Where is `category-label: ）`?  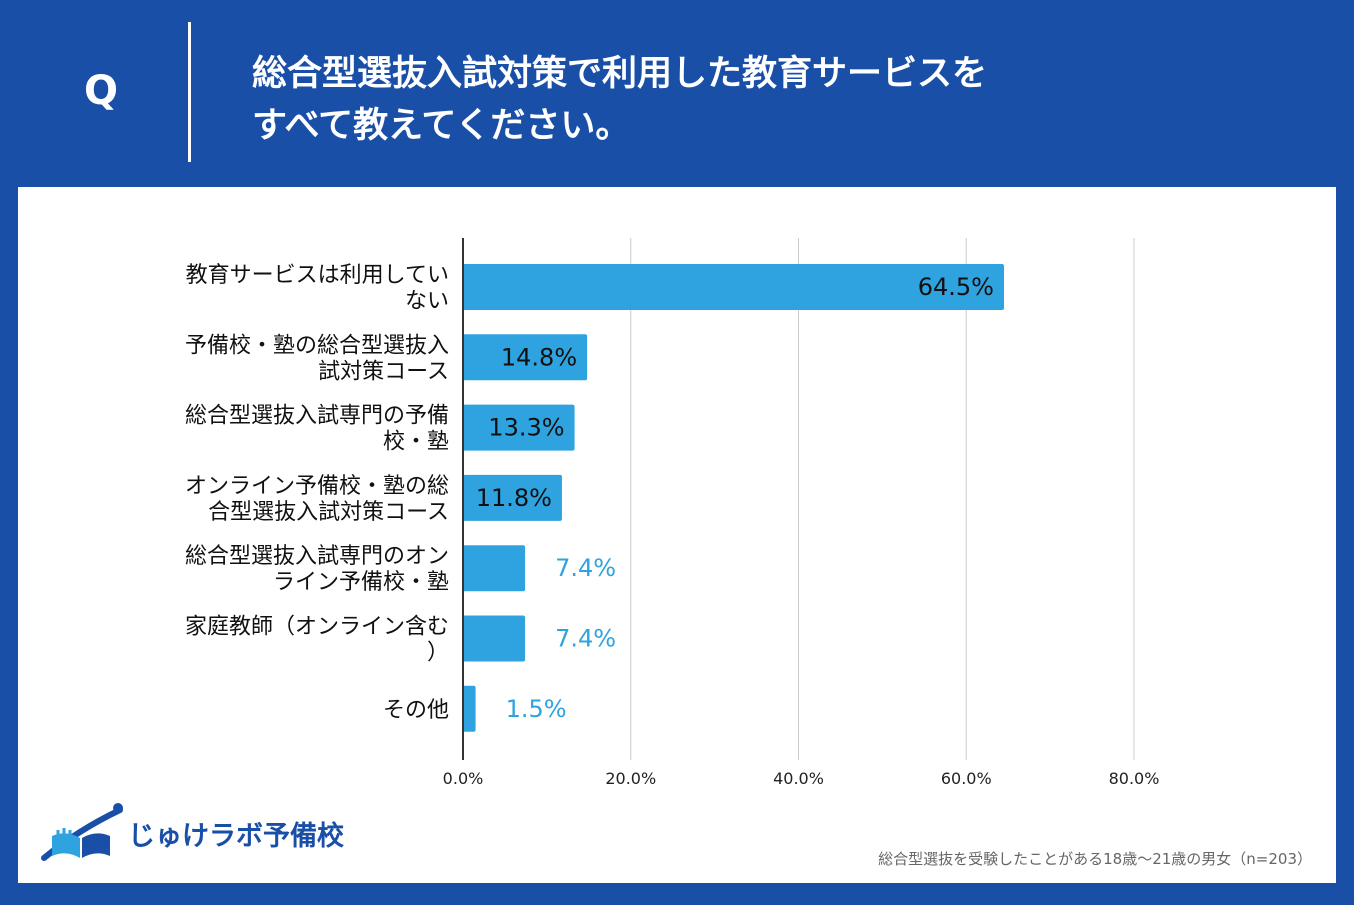
category-label: ） is located at coordinates (438, 653).